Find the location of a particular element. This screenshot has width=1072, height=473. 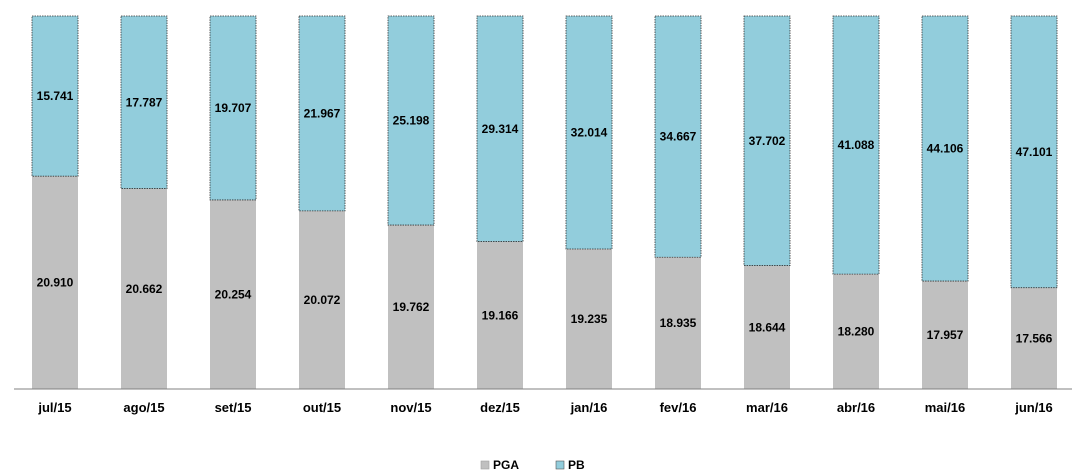

data-label-pb-jul-15: 15.741 is located at coordinates (55, 96).